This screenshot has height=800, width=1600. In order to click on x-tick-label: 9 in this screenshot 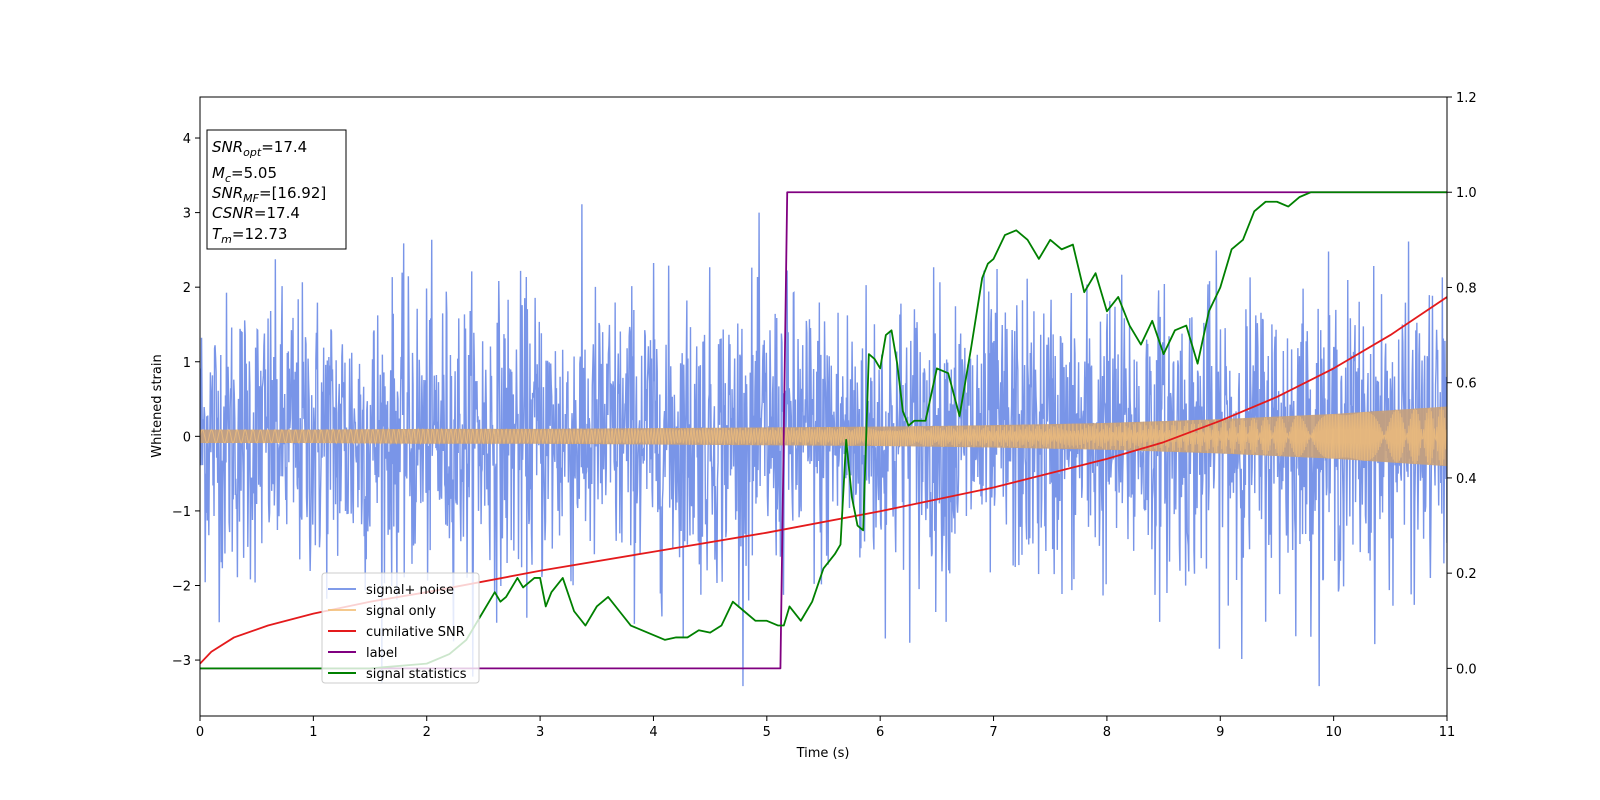, I will do `click(1220, 732)`.